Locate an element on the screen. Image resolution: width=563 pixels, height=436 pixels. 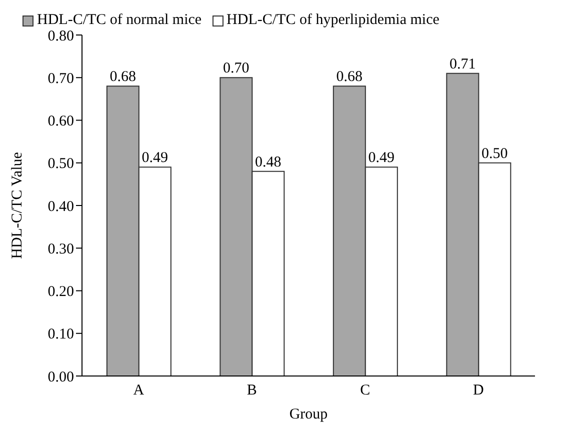
x-tick-label: C is located at coordinates (365, 390).